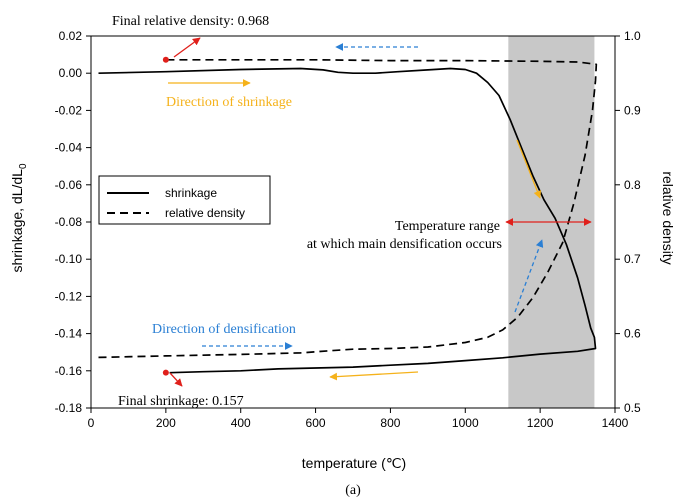  I want to click on x-tick-label: 200, so click(166, 423).